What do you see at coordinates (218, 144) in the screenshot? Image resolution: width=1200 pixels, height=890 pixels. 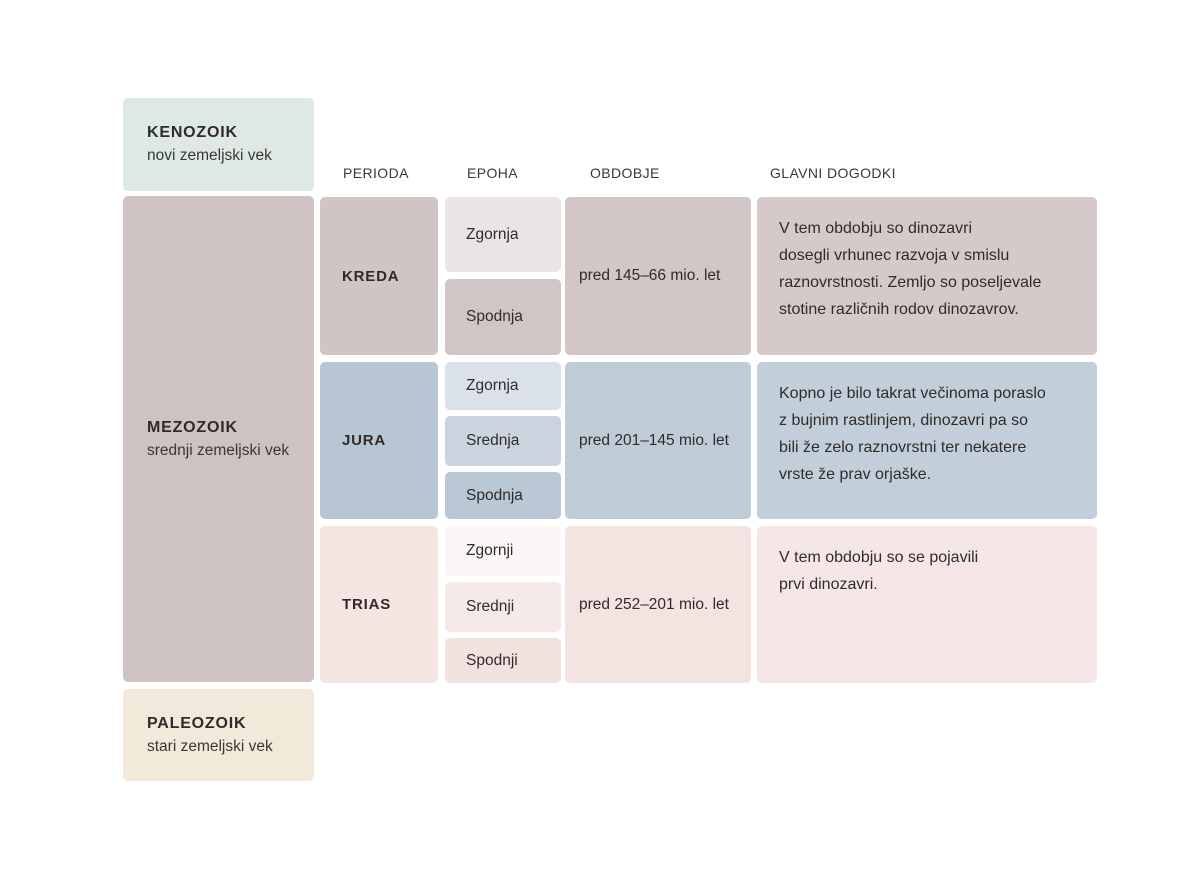 I see `era-box-kenozoik: KENOZOIK novi zemeljski vek` at bounding box center [218, 144].